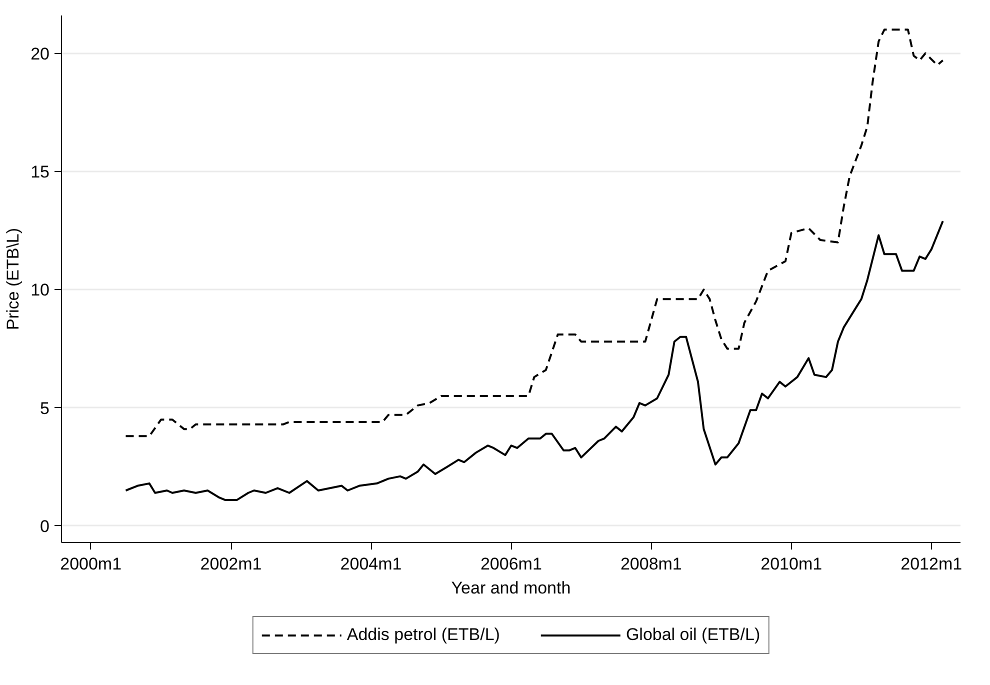  Describe the element at coordinates (931, 564) in the screenshot. I see `x-tick-label: 2012m1` at that location.